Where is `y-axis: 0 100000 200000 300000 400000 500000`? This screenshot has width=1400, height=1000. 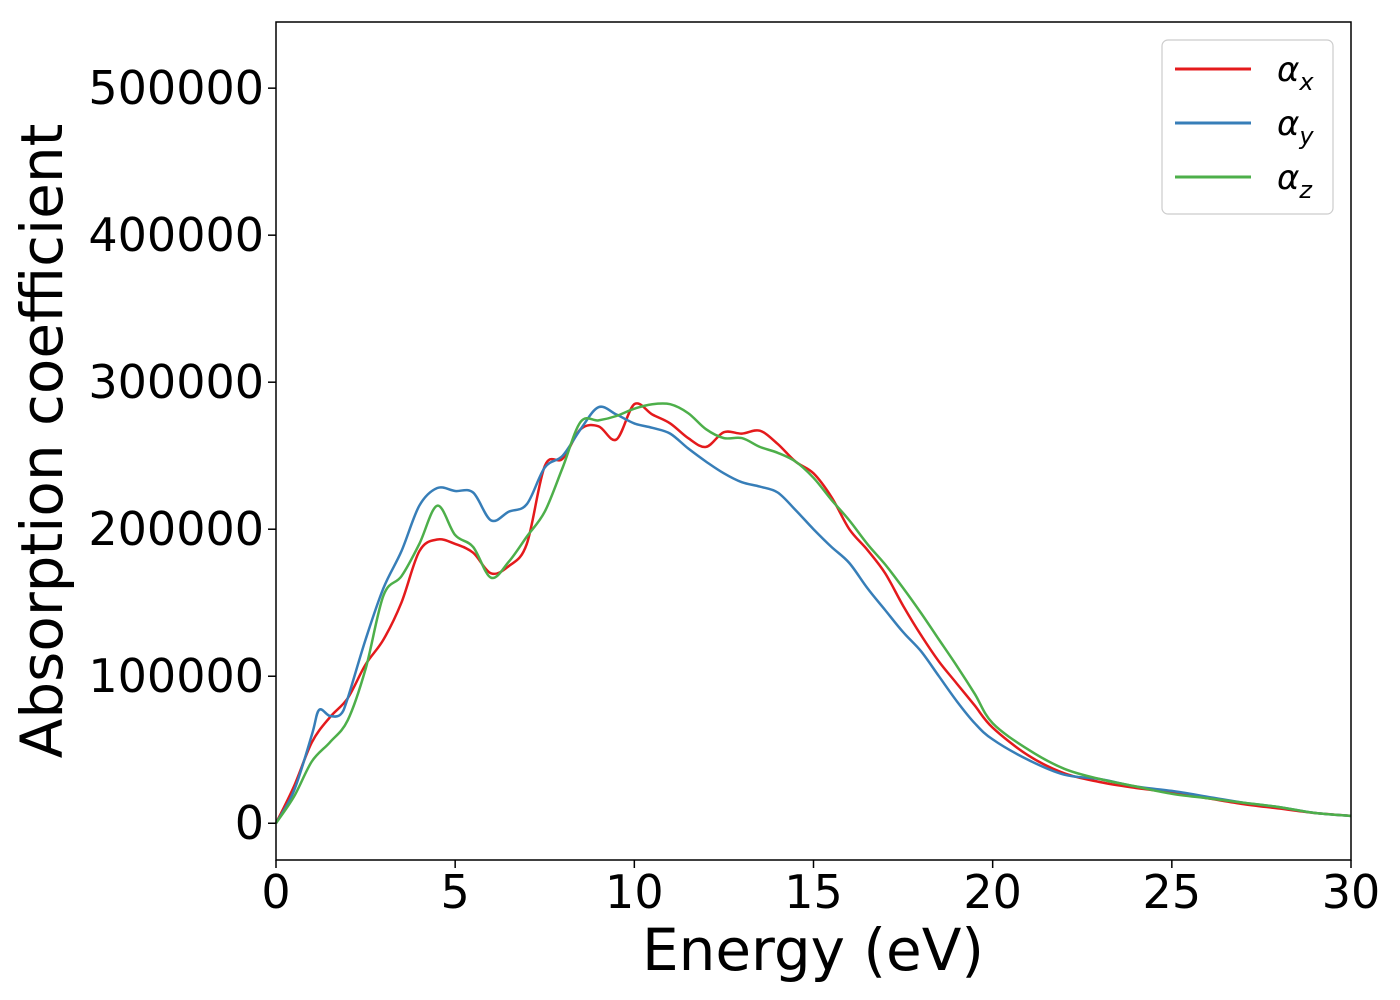 y-axis: 0 100000 200000 300000 400000 500000 is located at coordinates (182, 455).